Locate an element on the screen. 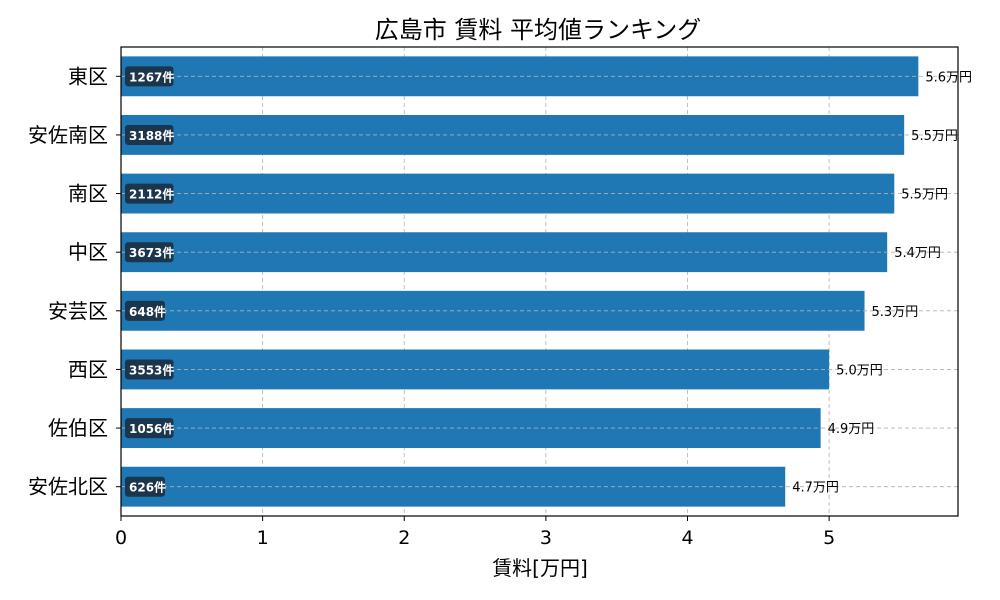 The height and width of the screenshot is (600, 1000). count-label: 648件 is located at coordinates (147, 311).